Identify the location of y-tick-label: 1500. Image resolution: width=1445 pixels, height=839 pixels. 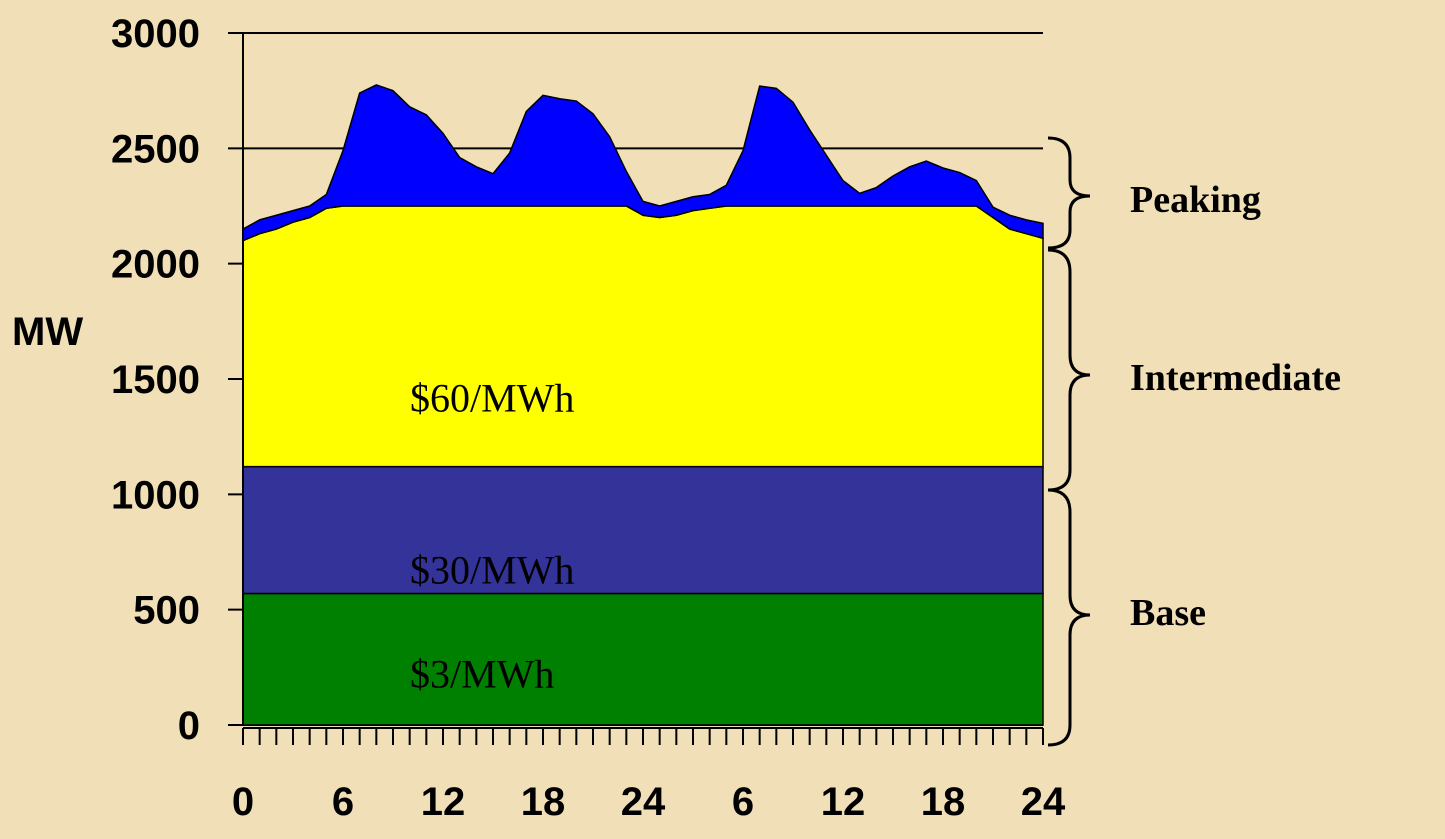
(155, 380).